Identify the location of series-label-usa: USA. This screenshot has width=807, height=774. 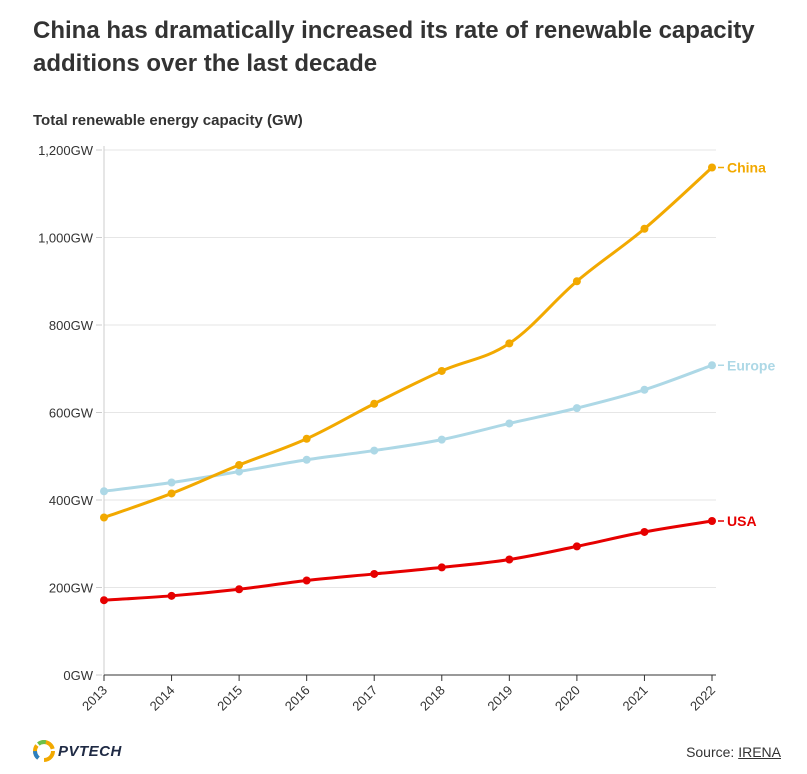
(742, 521).